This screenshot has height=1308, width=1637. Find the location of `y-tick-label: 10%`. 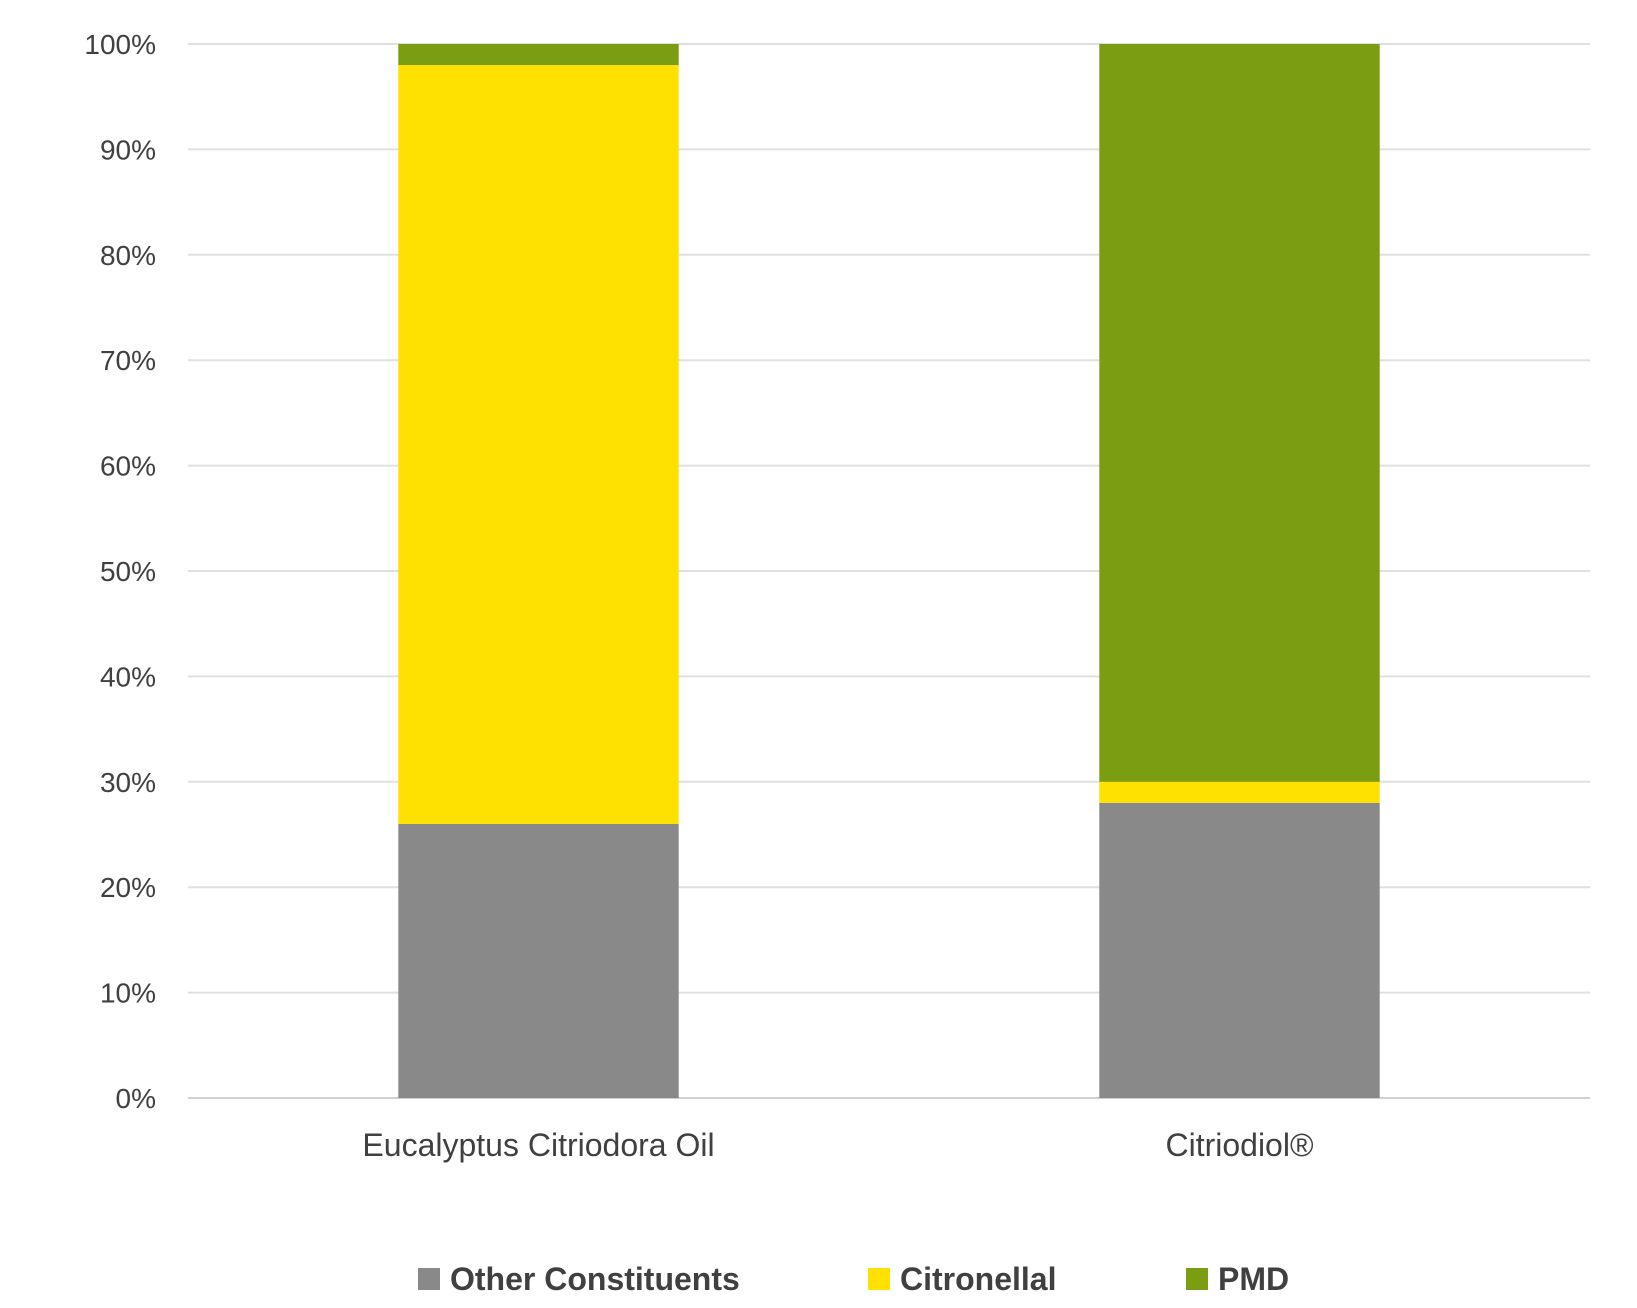

y-tick-label: 10% is located at coordinates (128, 993).